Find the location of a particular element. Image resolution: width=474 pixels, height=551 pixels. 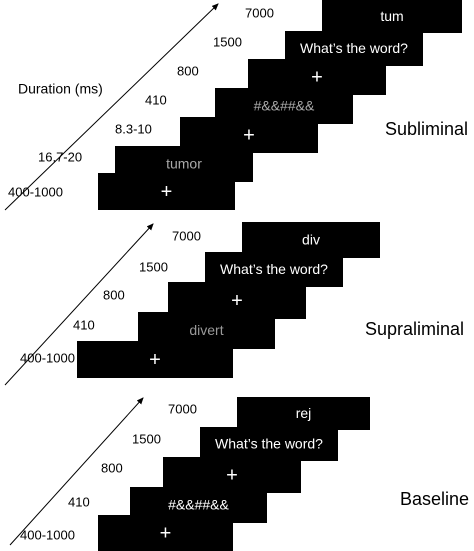

condition-label: Supraliminal is located at coordinates (414, 329).